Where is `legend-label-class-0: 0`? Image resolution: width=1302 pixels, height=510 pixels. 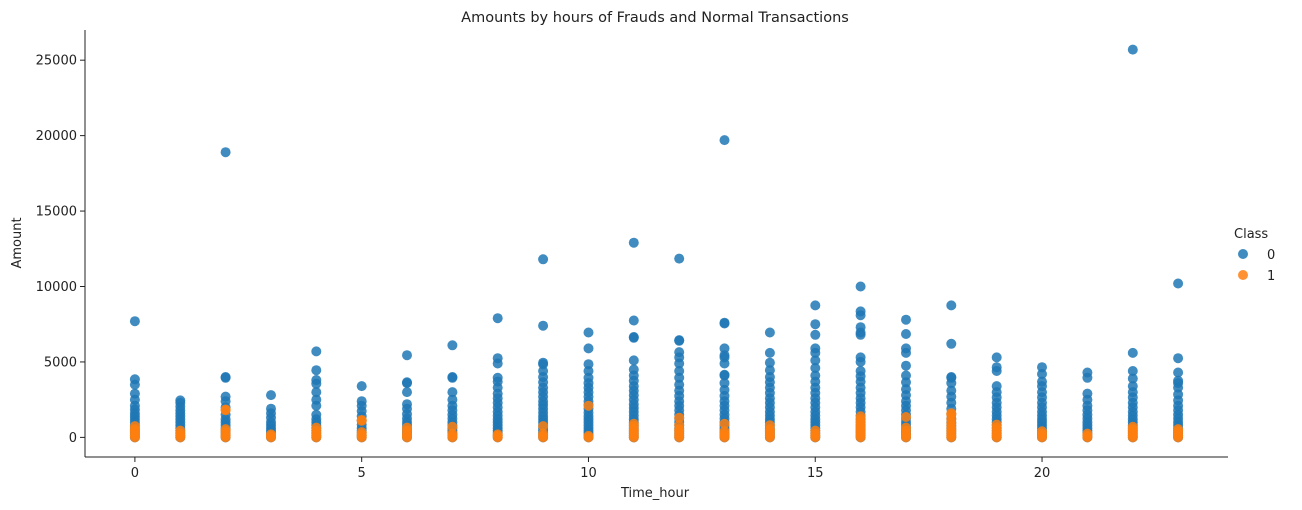
legend-label-class-0: 0 is located at coordinates (1271, 255).